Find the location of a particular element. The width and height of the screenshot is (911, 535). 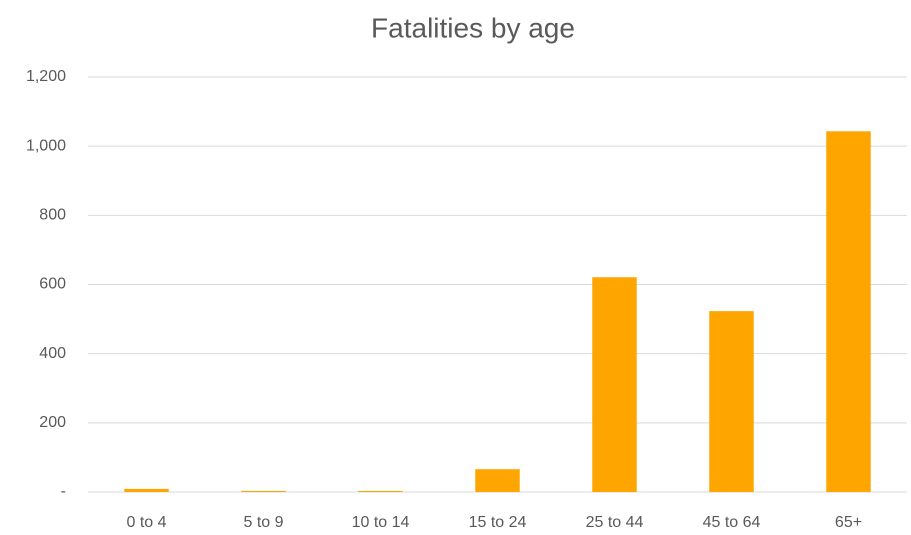

x-tick-label: 45 to 64 is located at coordinates (732, 522).